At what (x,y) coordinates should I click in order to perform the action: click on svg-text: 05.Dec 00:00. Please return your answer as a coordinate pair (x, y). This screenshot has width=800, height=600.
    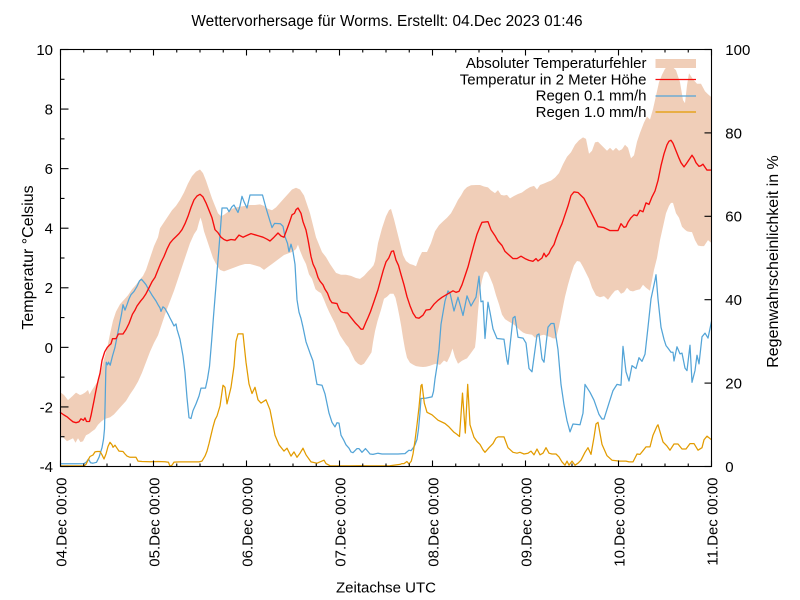
    Looking at the image, I should click on (154, 522).